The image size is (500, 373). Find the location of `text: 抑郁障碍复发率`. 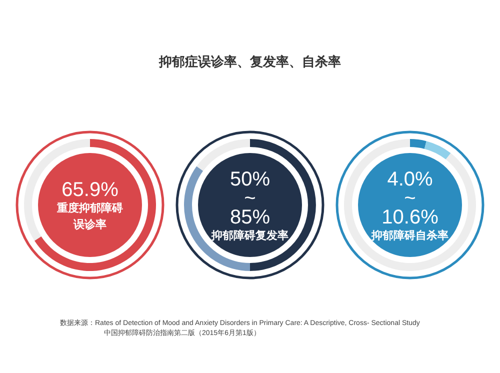

text: 抑郁障碍复发率 is located at coordinates (249, 235).